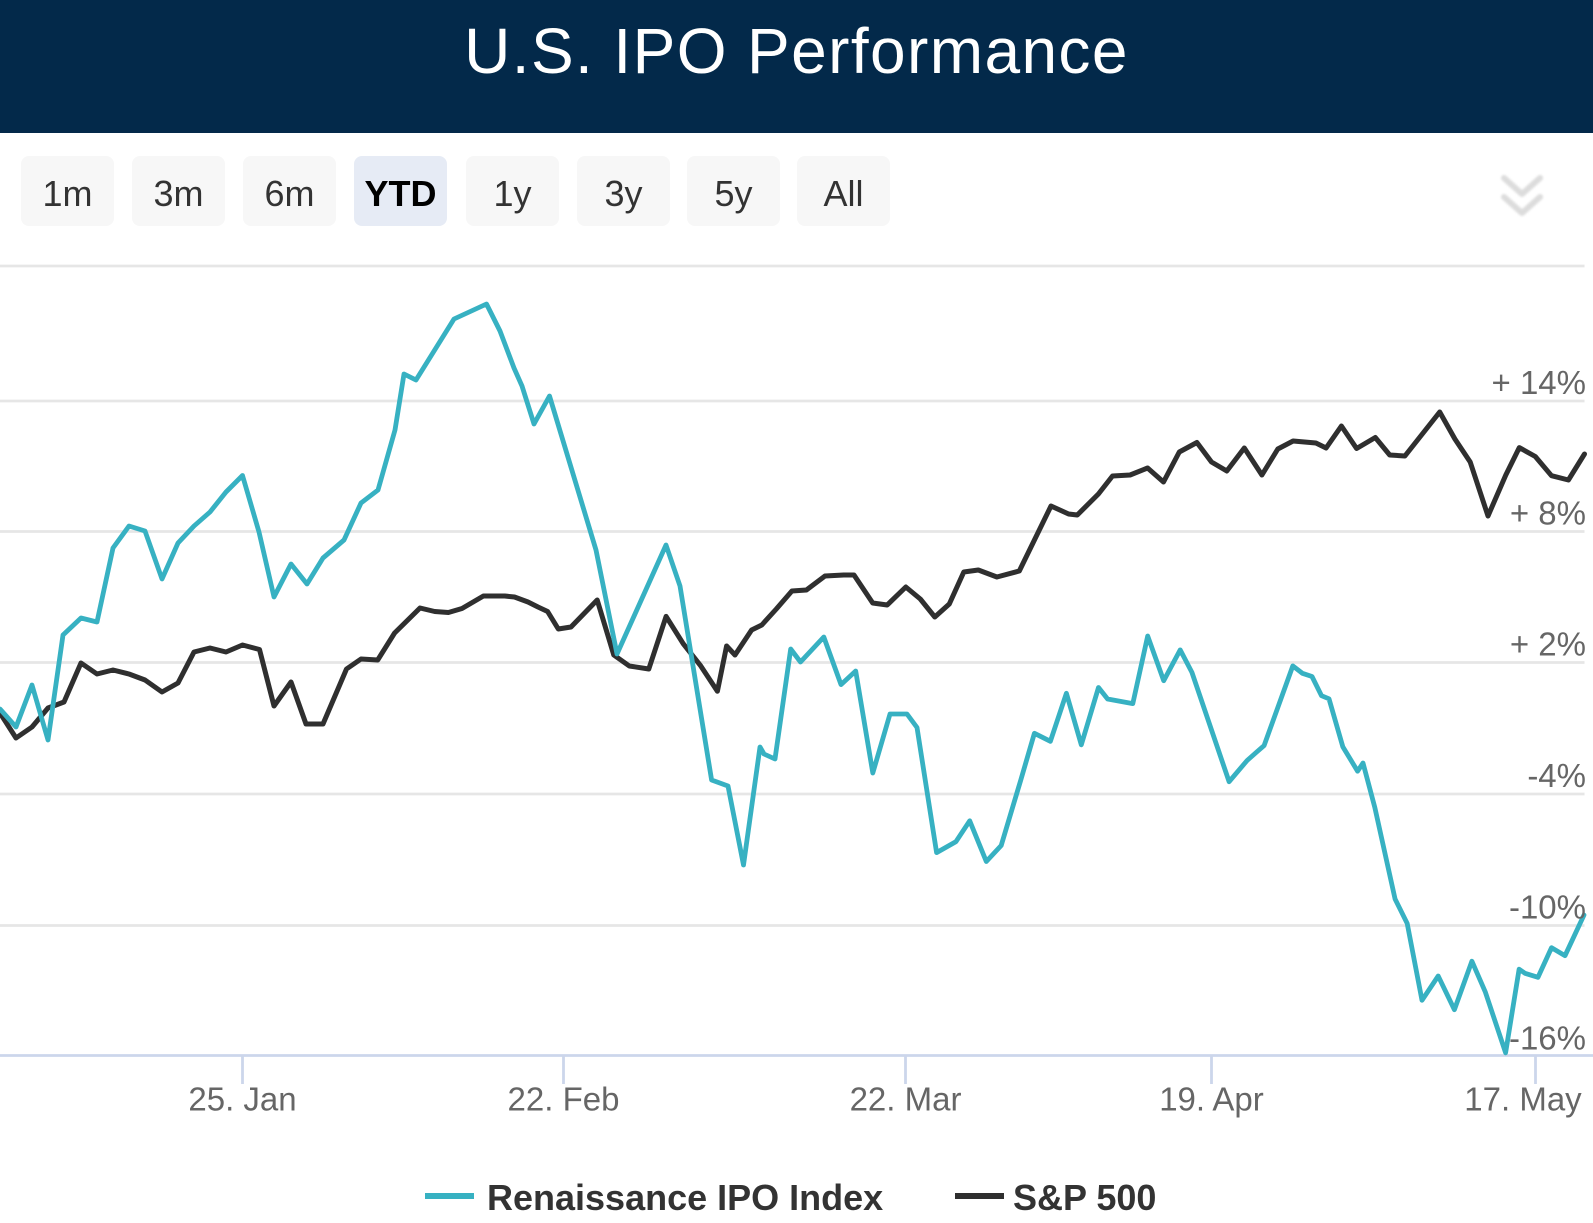 This screenshot has width=1593, height=1223. I want to click on svg-text: -16%, so click(1547, 1038).